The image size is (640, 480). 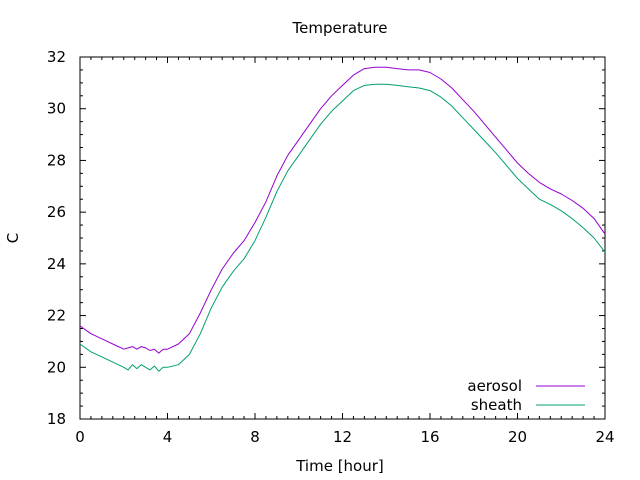 What do you see at coordinates (56, 160) in the screenshot?
I see `y-tick-label: 28` at bounding box center [56, 160].